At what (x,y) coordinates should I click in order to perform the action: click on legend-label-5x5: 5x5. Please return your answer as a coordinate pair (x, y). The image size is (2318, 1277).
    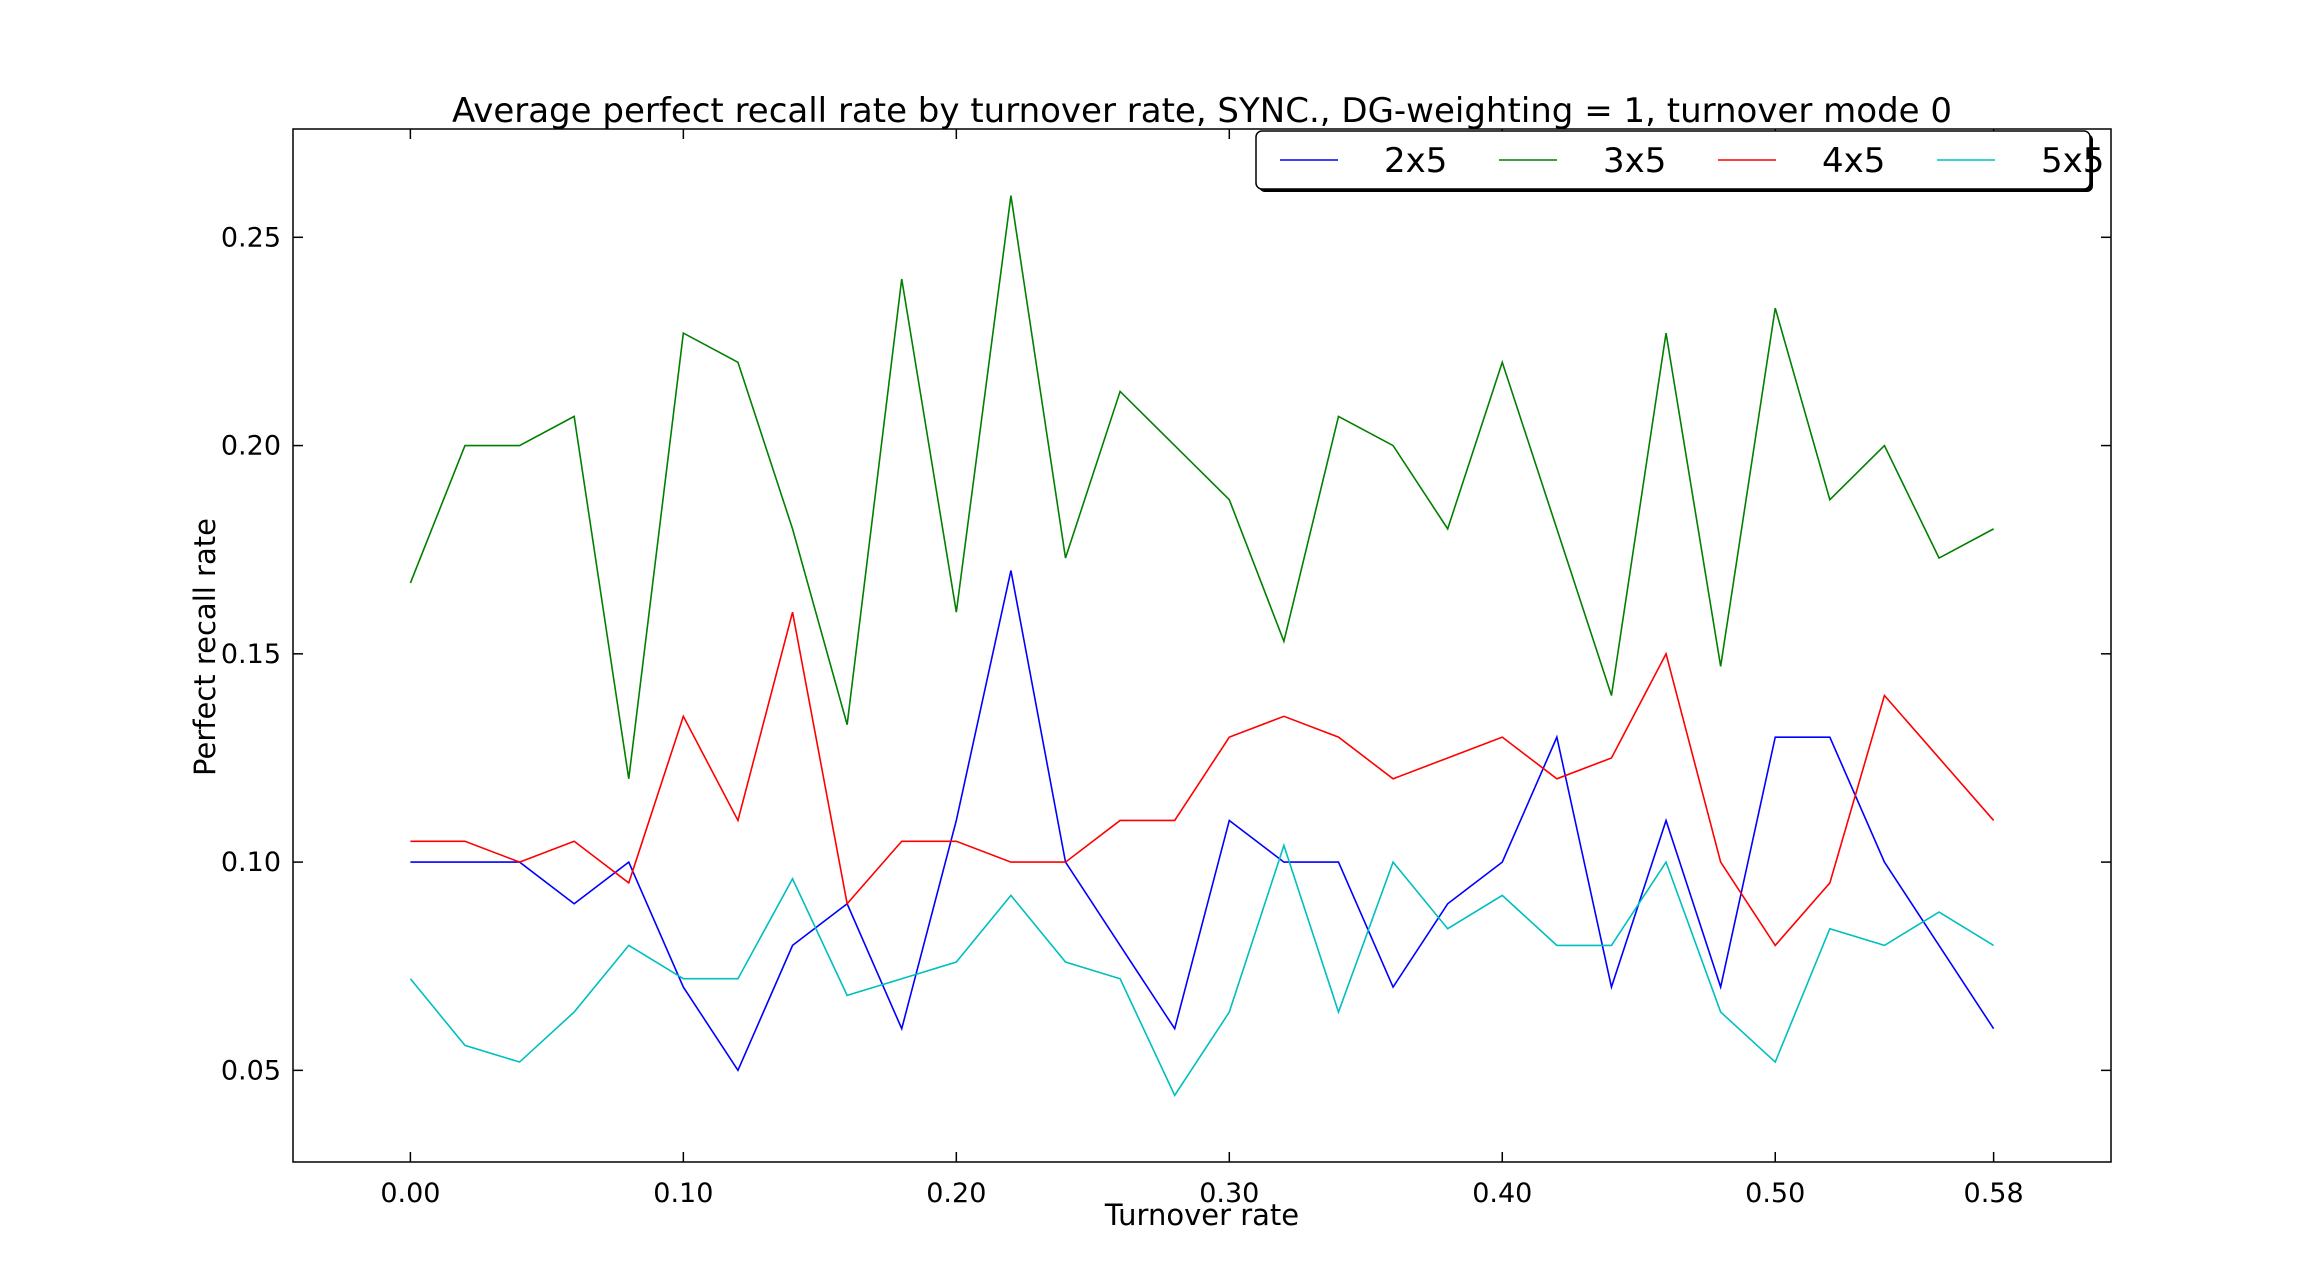
    Looking at the image, I should click on (2072, 161).